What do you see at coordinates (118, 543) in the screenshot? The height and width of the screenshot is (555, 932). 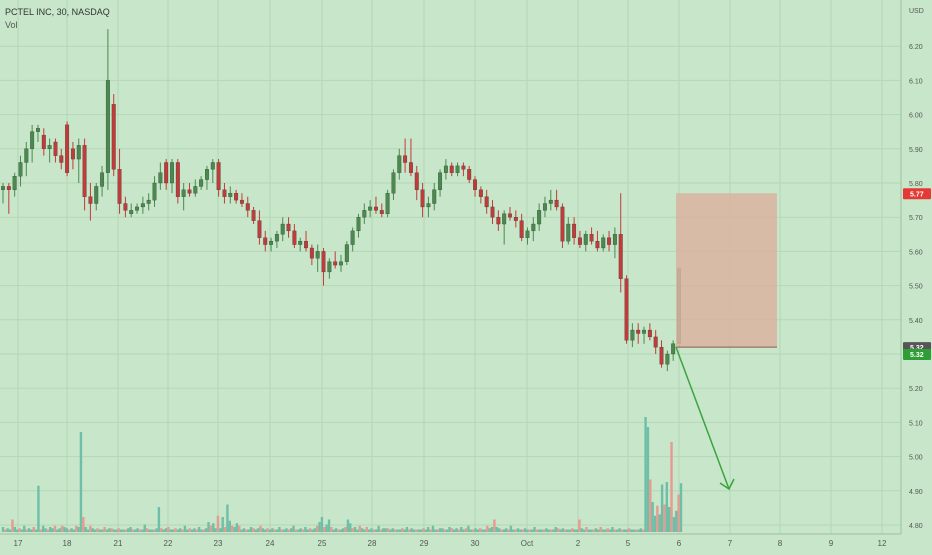 I see `x-tick-label: 21` at bounding box center [118, 543].